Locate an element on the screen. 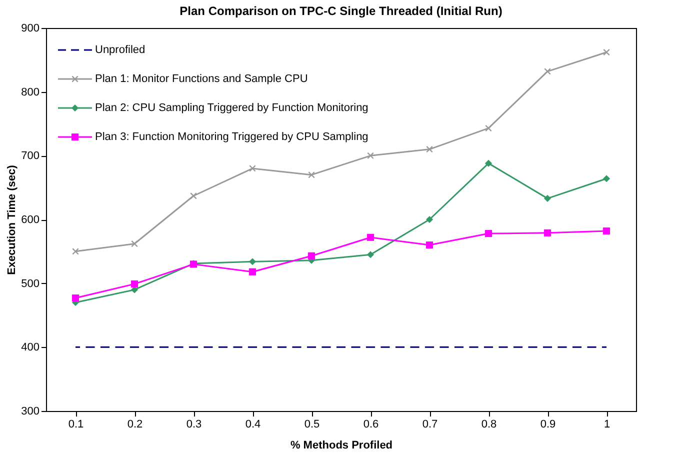  x-tick-label: 0.8 is located at coordinates (489, 424).